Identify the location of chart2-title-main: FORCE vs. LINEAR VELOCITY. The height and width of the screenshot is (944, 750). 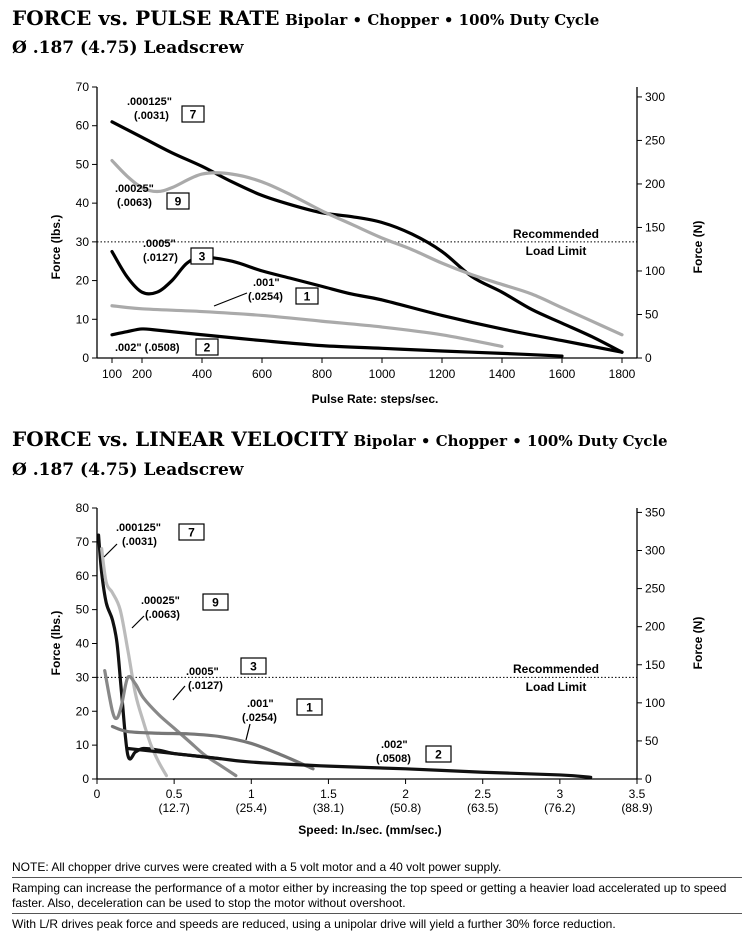
(180, 439).